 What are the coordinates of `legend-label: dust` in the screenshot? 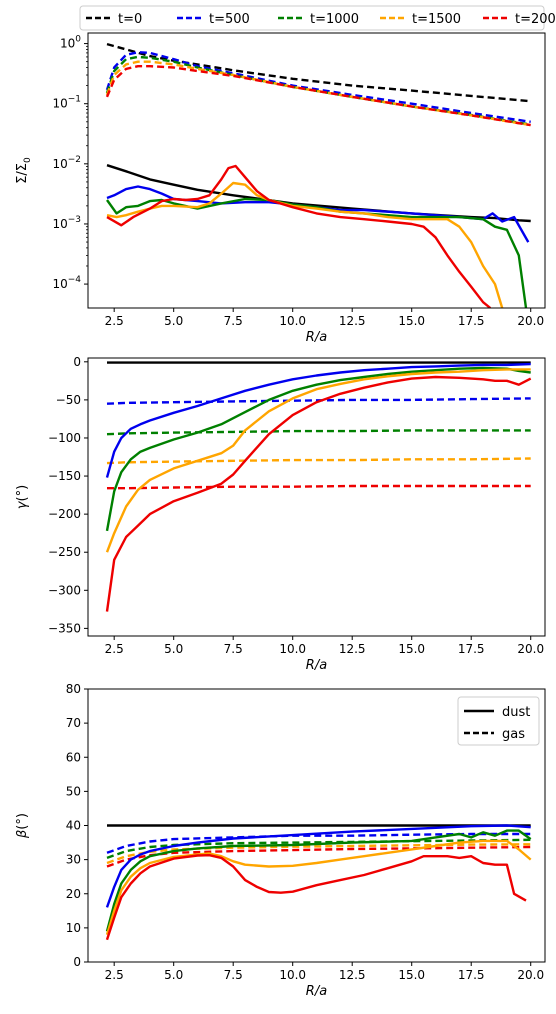 It's located at (516, 712).